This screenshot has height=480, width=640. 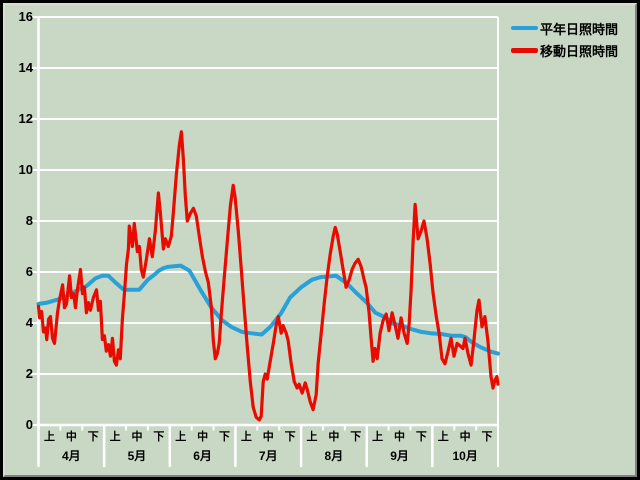 What do you see at coordinates (71, 456) in the screenshot?
I see `month-label: 4月` at bounding box center [71, 456].